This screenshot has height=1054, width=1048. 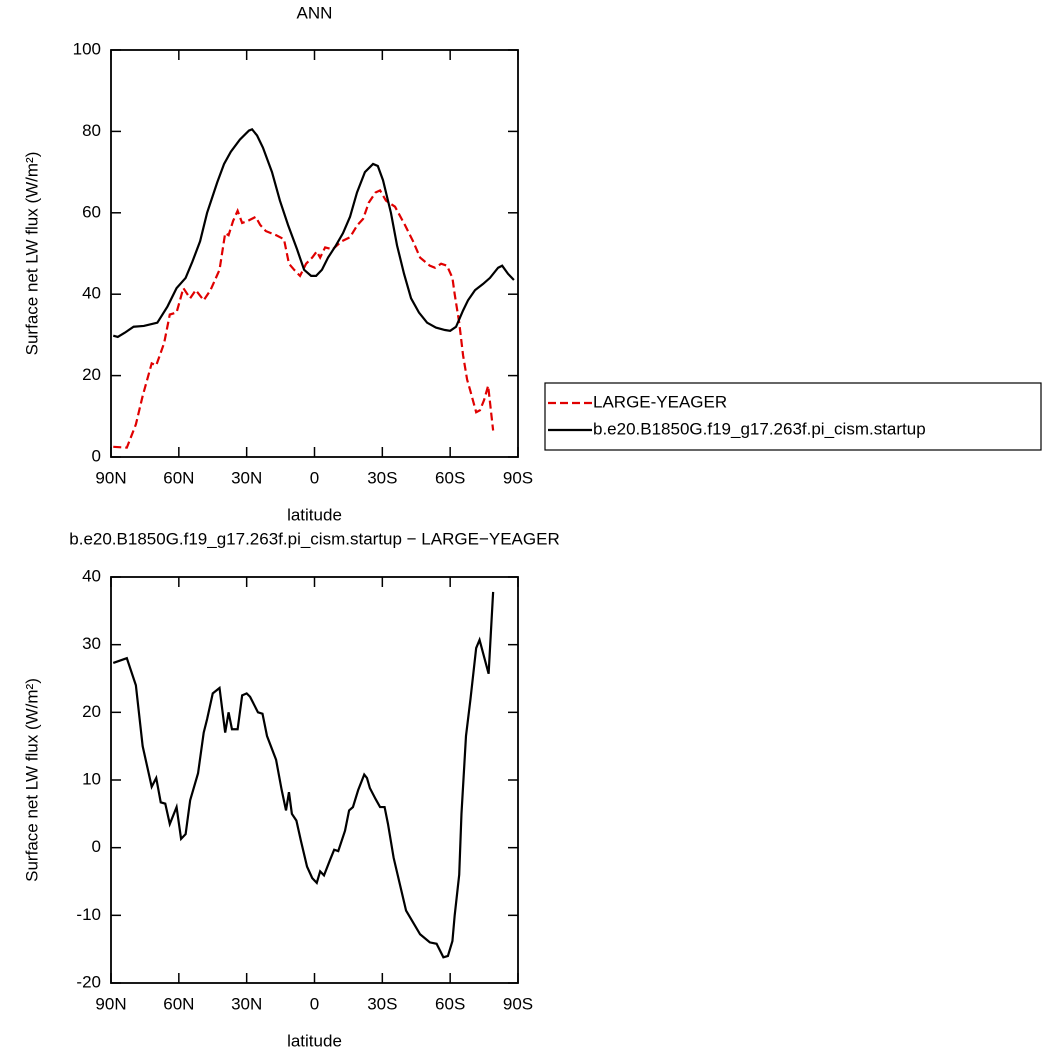 What do you see at coordinates (91, 130) in the screenshot?
I see `y-tick-label: 80` at bounding box center [91, 130].